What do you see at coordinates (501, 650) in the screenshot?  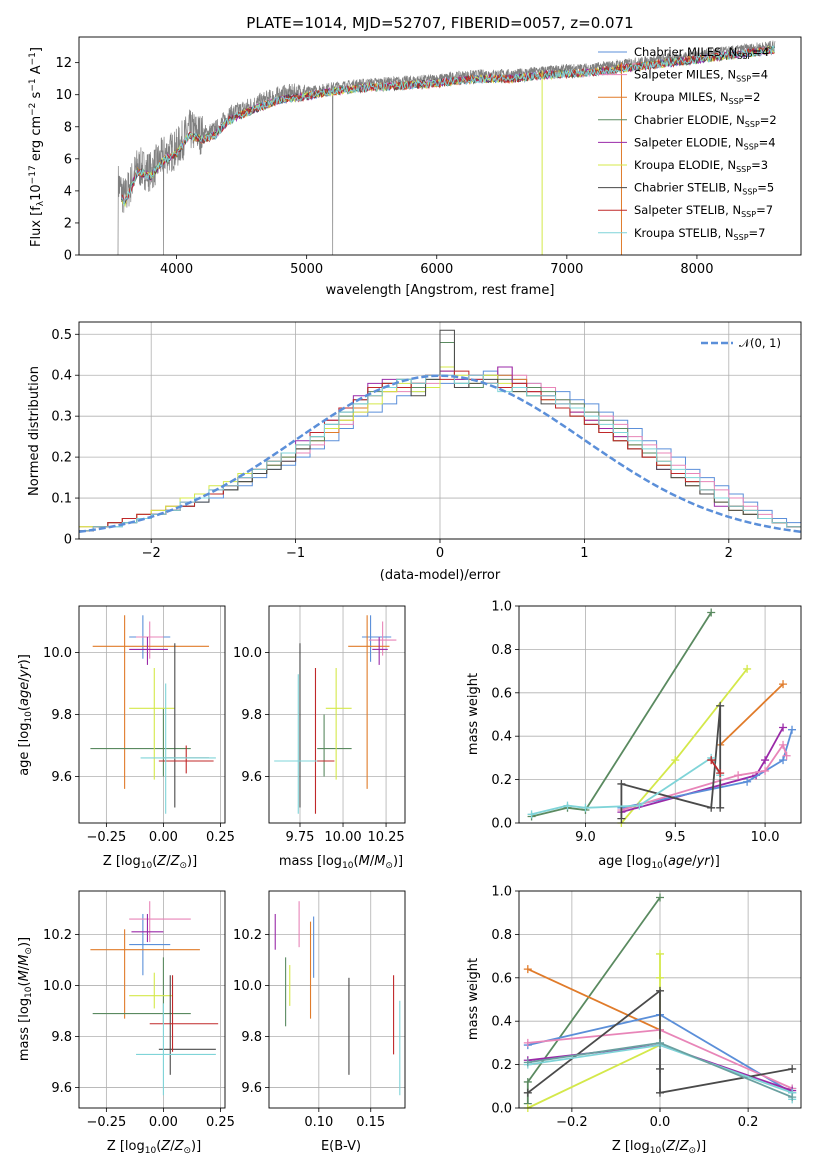 I see `y-tick-label: 0.8` at bounding box center [501, 650].